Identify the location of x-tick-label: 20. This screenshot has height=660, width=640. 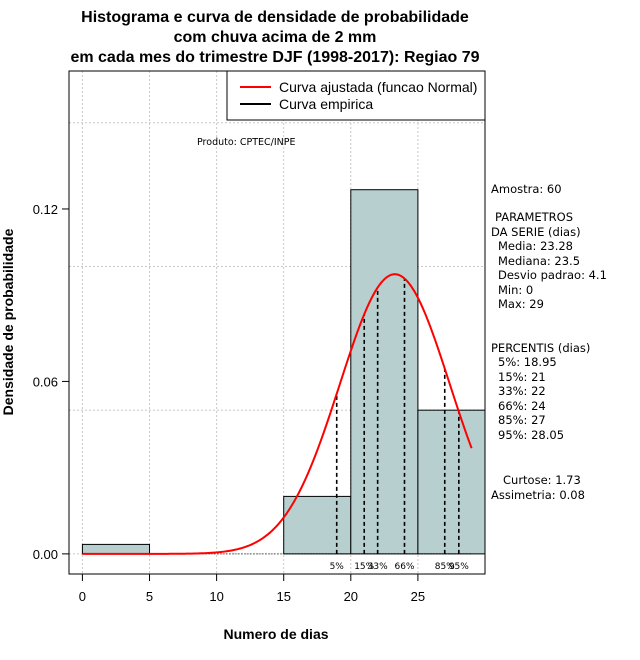
(351, 596).